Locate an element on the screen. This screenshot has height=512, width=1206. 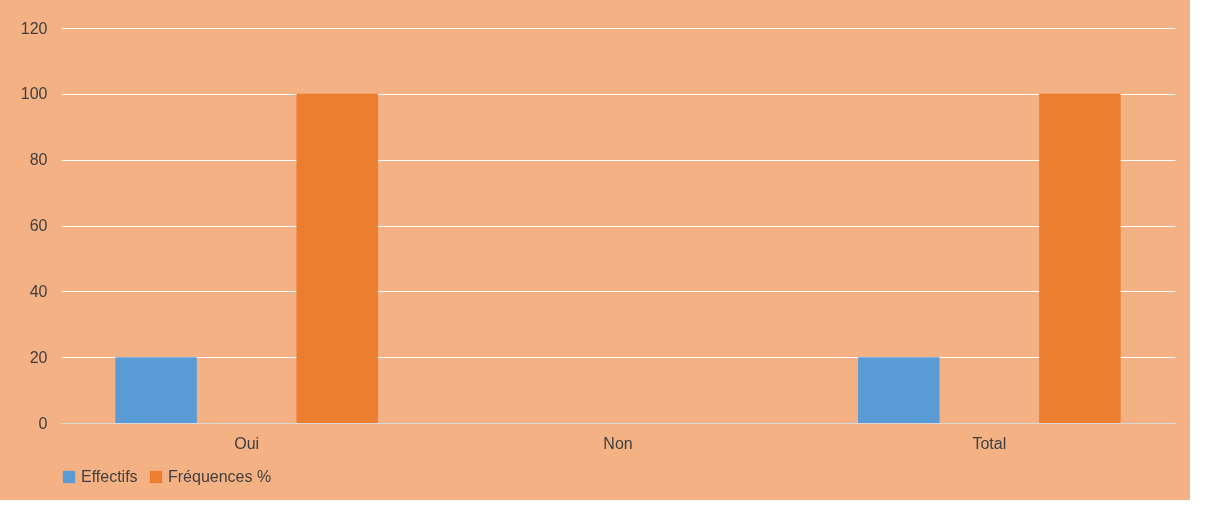
y-tick-label: 60 is located at coordinates (38, 225).